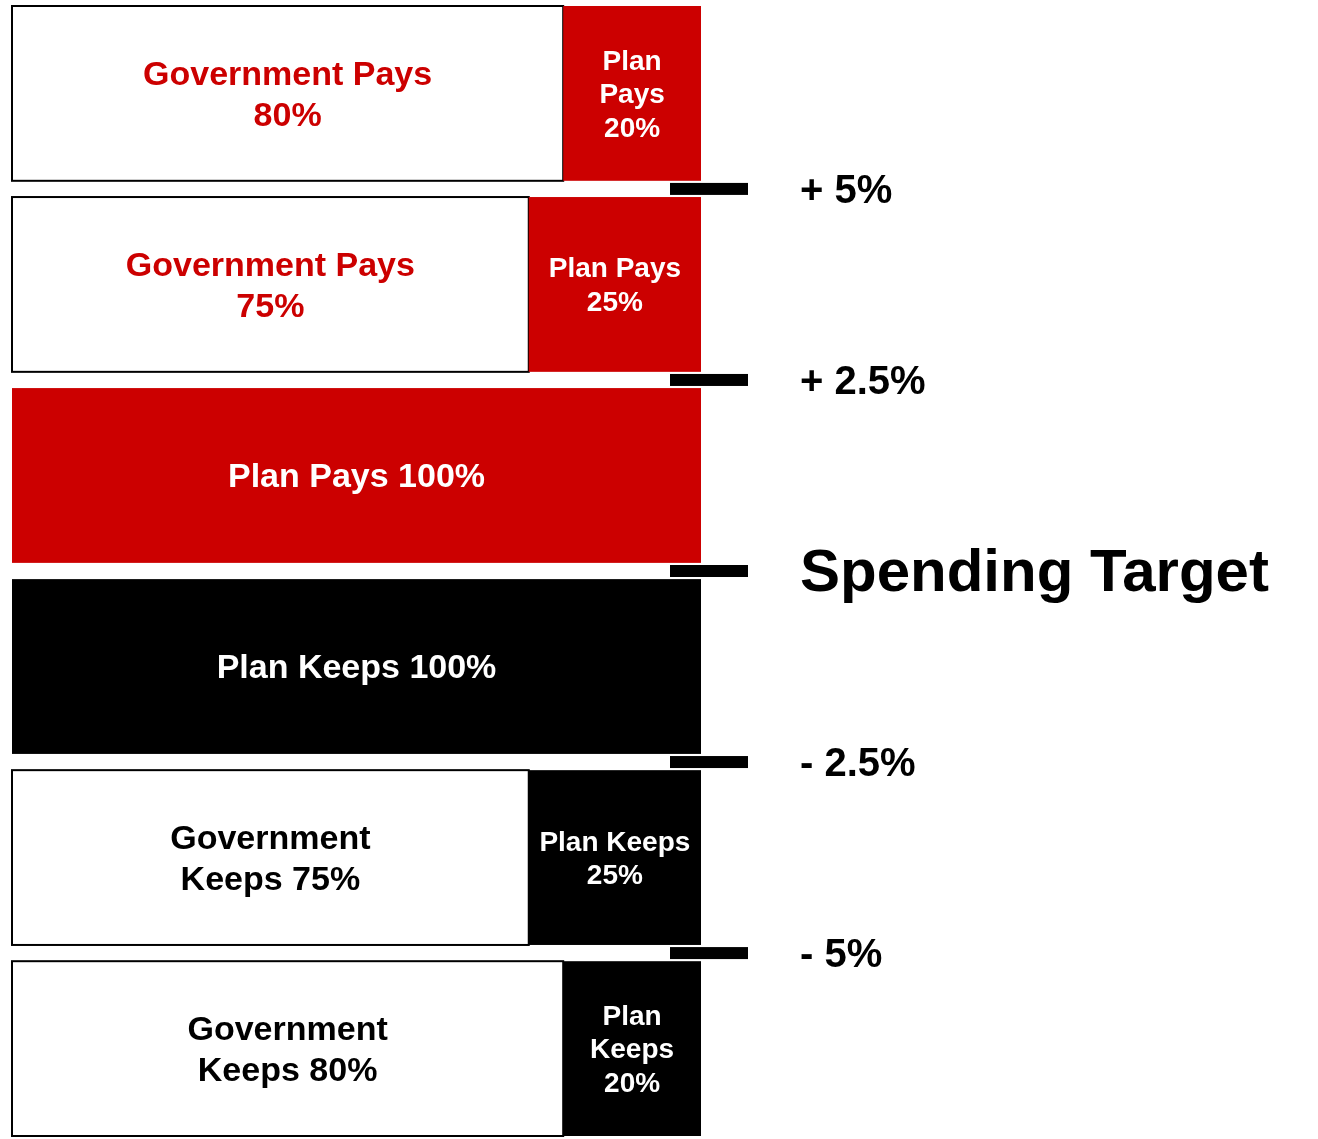 This screenshot has width=1318, height=1139. Describe the element at coordinates (863, 379) in the screenshot. I see `text: + 2.5%` at that location.